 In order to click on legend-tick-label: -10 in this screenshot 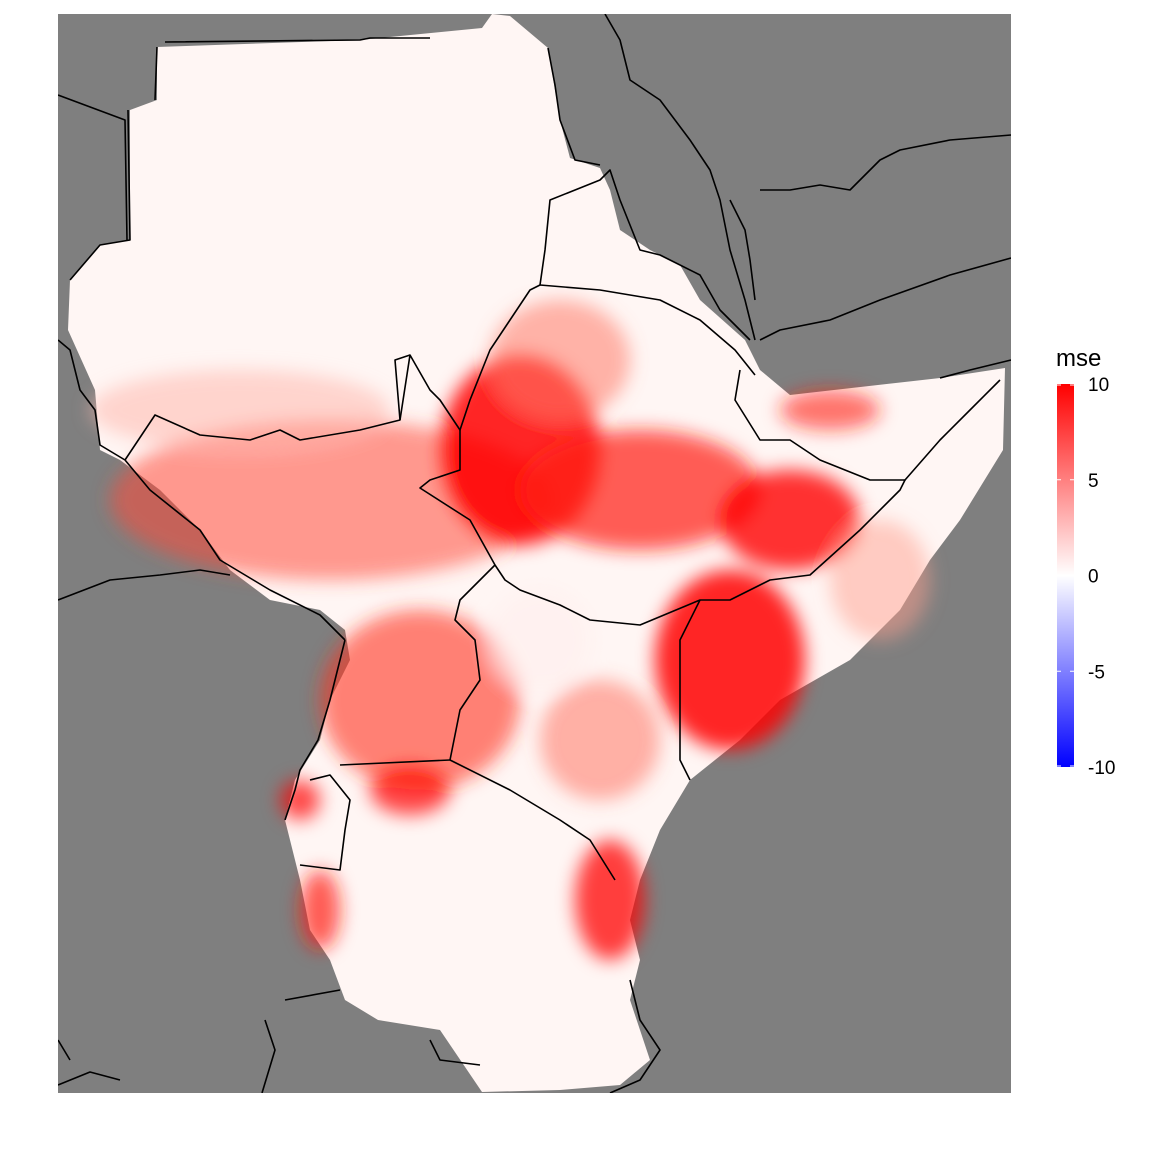, I will do `click(1101, 768)`.